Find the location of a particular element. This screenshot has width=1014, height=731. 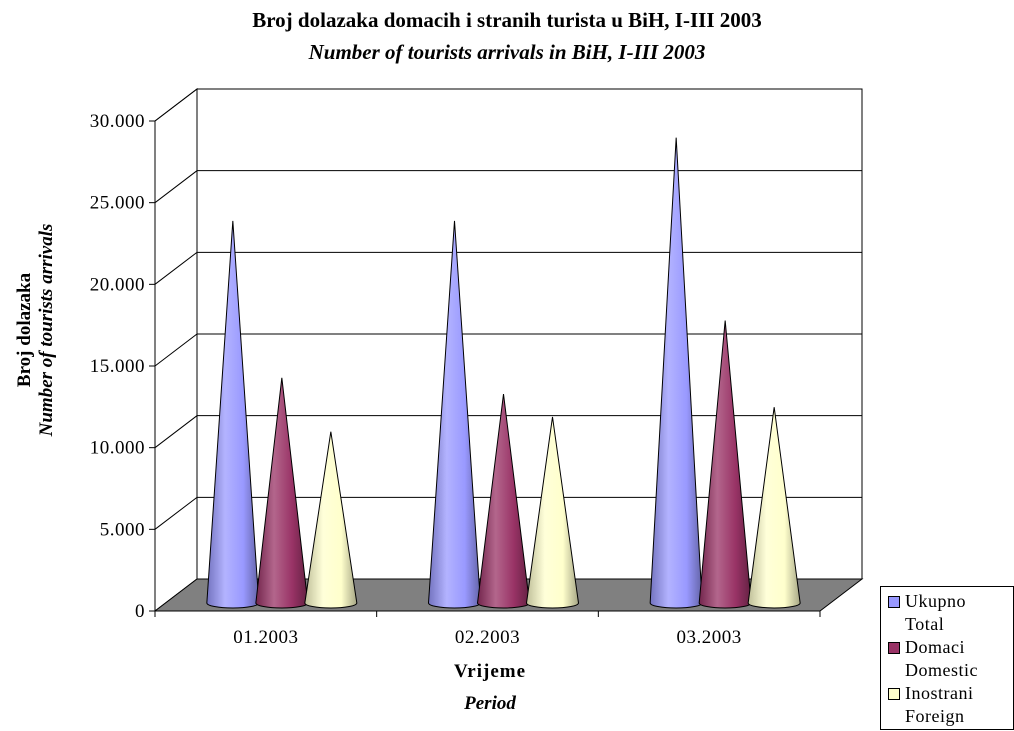

legend-label: Inostrani is located at coordinates (939, 693).